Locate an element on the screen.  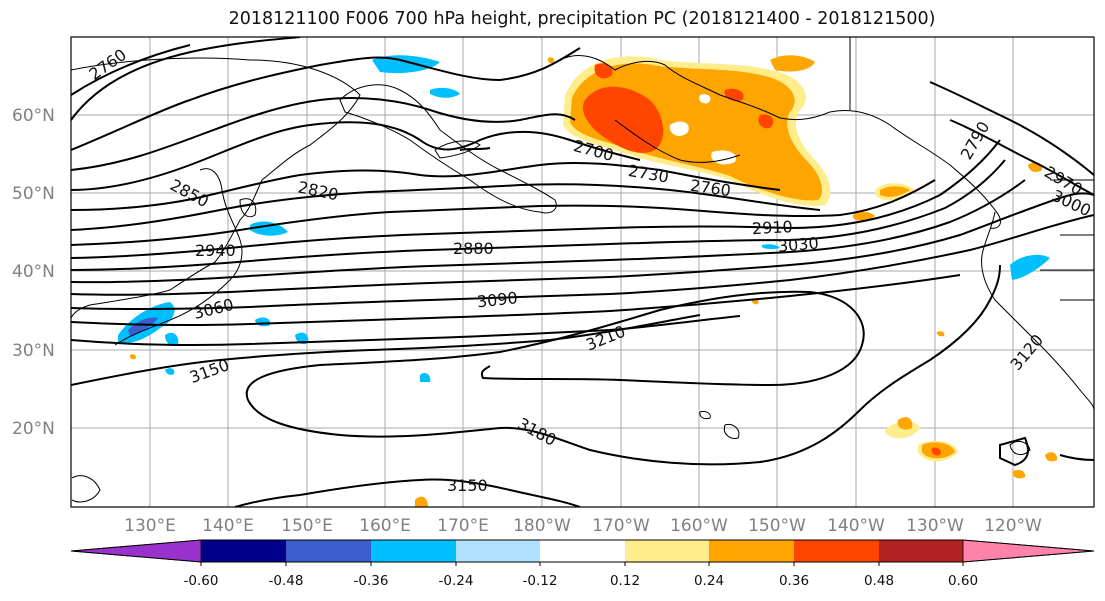
lon-label: 150°W is located at coordinates (777, 526).